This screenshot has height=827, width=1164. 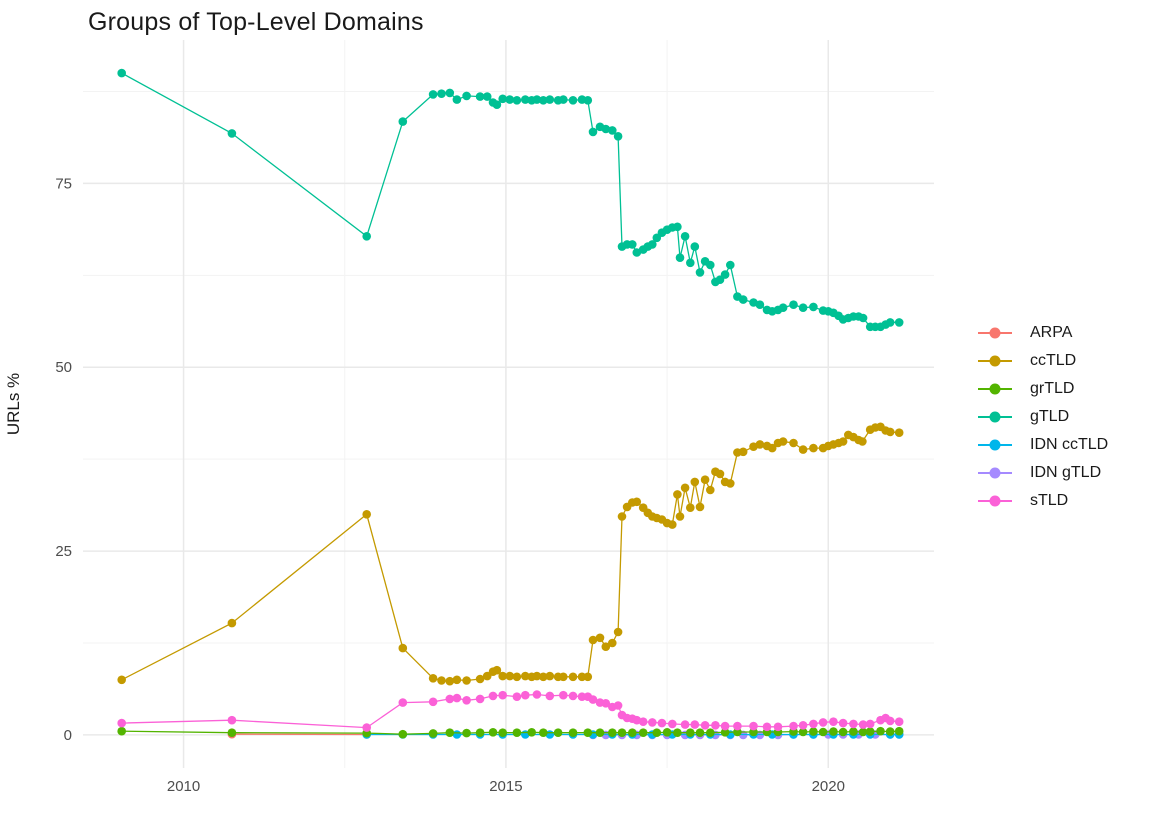 What do you see at coordinates (1043, 417) in the screenshot?
I see `chart-legend: ARPA ccTLD grTLD gTLD IDN ccTLD IDN gTLD sTLD` at bounding box center [1043, 417].